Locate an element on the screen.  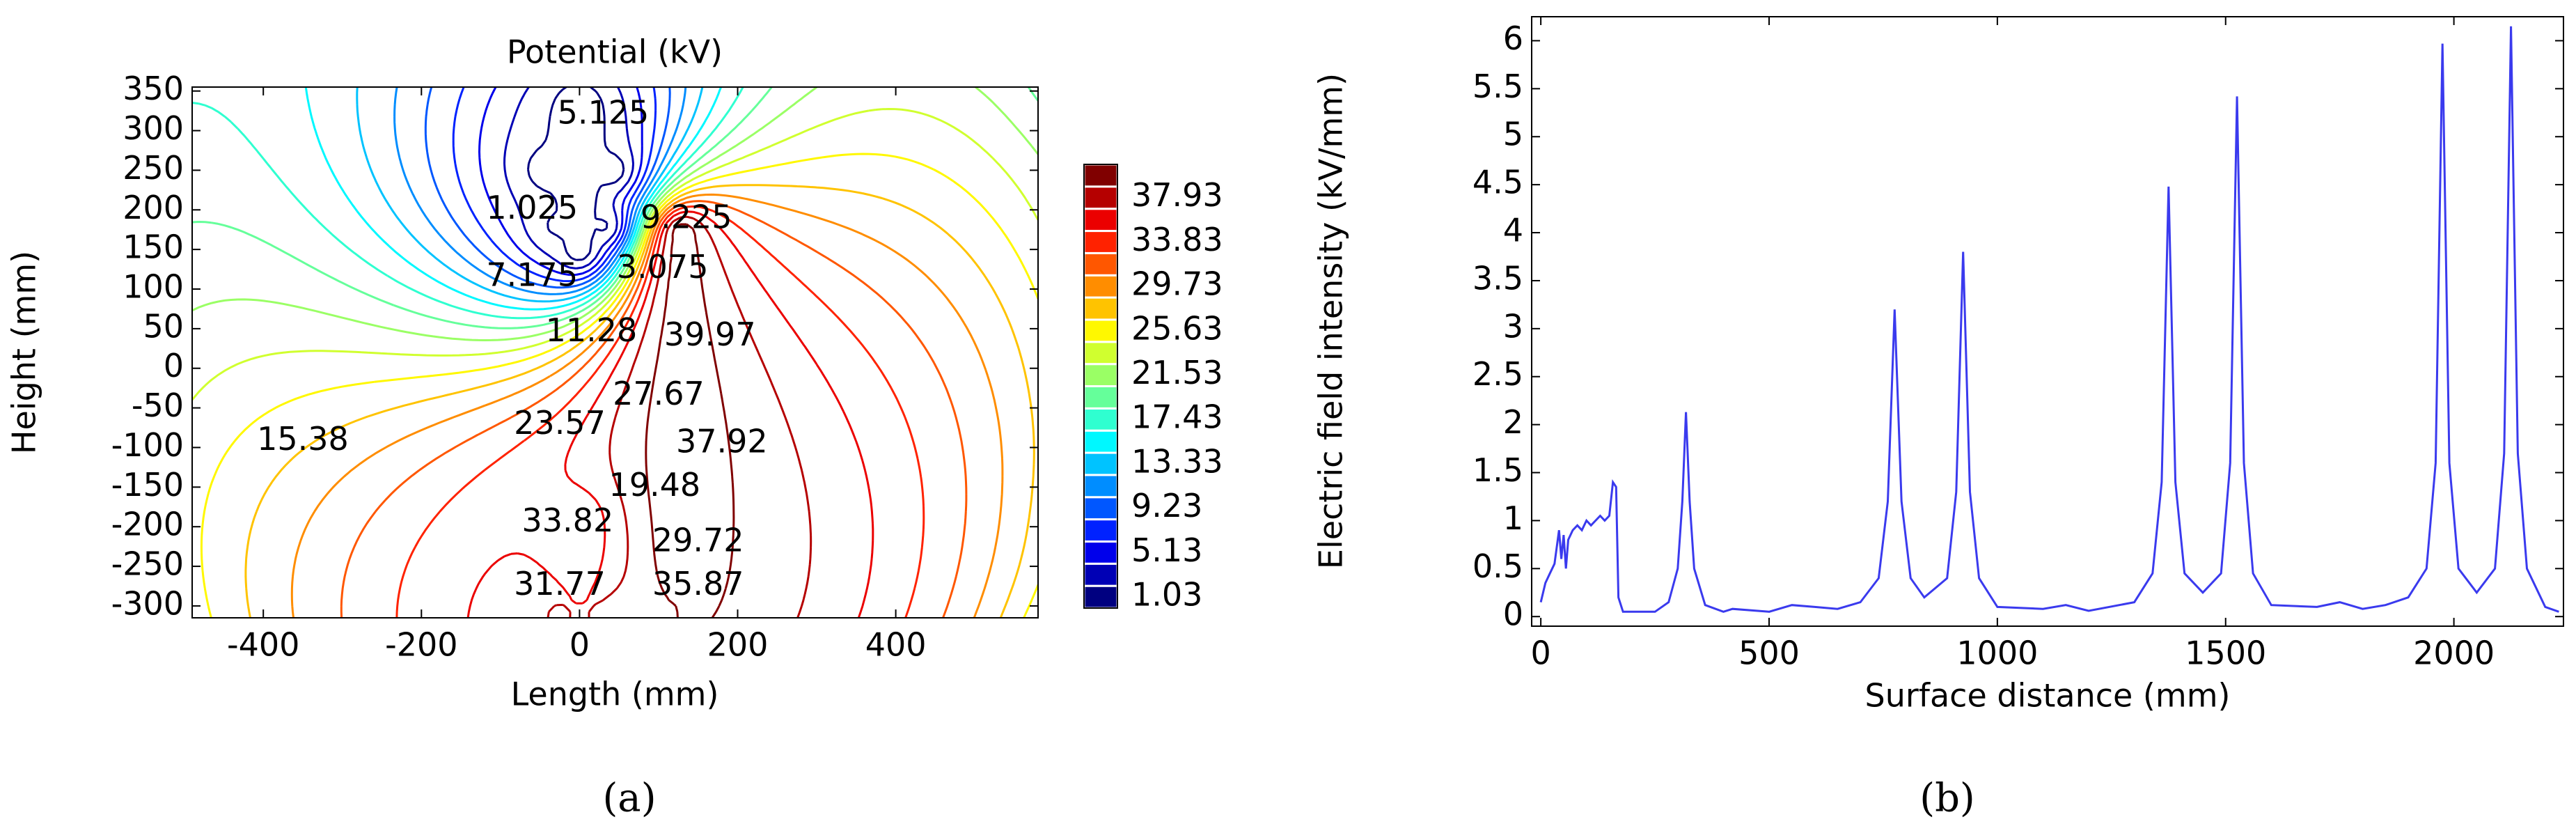
y-tick-label: -150 is located at coordinates (147, 485).